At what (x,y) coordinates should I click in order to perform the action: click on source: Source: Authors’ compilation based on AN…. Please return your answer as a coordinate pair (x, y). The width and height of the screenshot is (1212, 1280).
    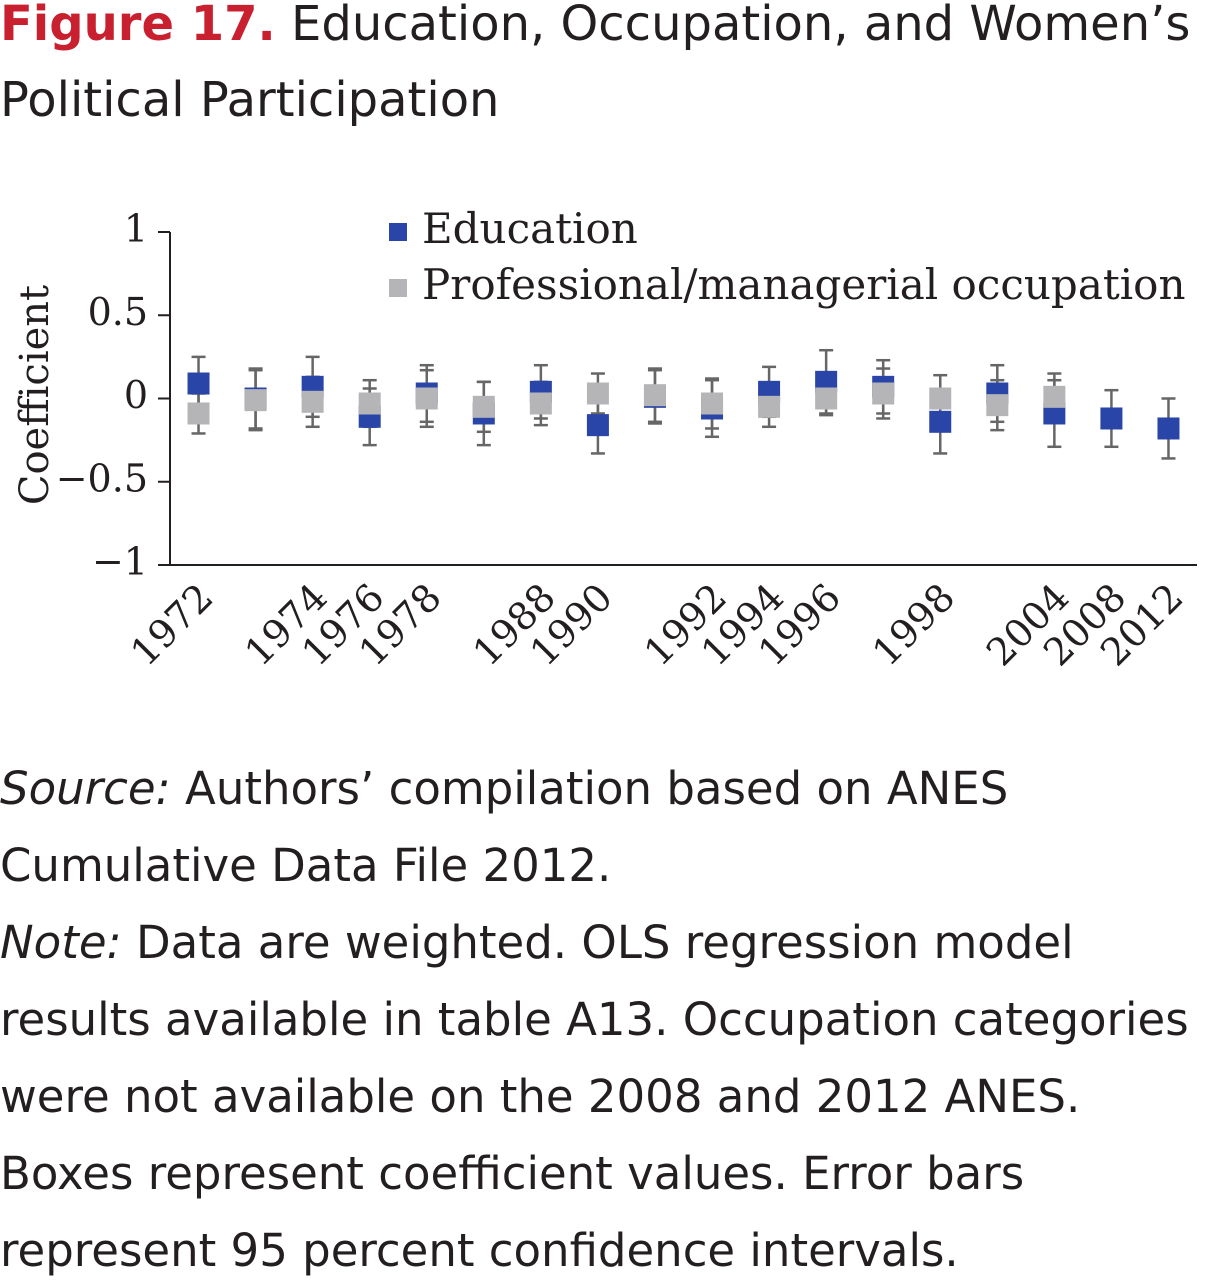
    Looking at the image, I should click on (606, 827).